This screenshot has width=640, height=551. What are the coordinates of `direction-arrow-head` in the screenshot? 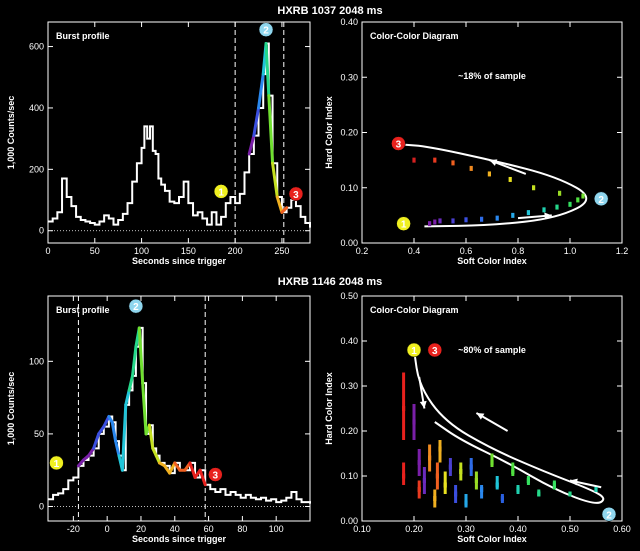 It's located at (574, 482).